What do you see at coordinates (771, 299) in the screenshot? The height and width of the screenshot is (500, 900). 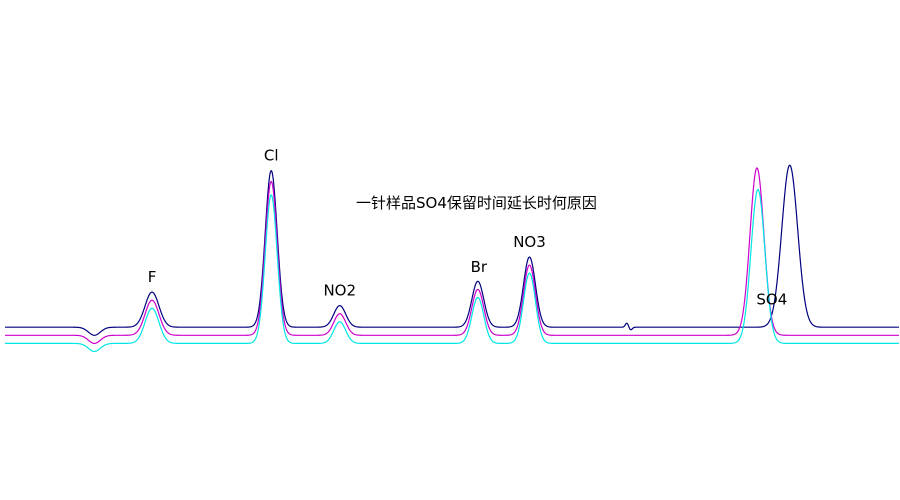 I see `peak-label-so4: SO4` at bounding box center [771, 299].